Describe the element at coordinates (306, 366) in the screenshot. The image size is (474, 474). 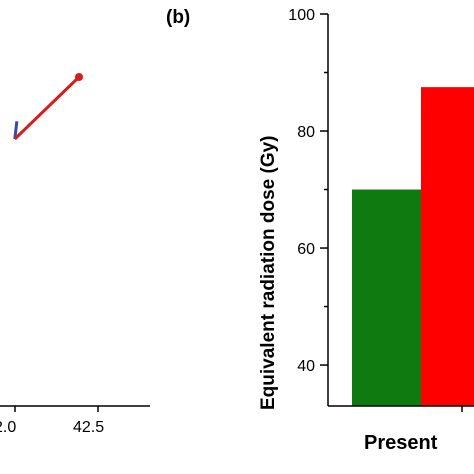
I see `panel-b-y-tick-label: 40` at that location.